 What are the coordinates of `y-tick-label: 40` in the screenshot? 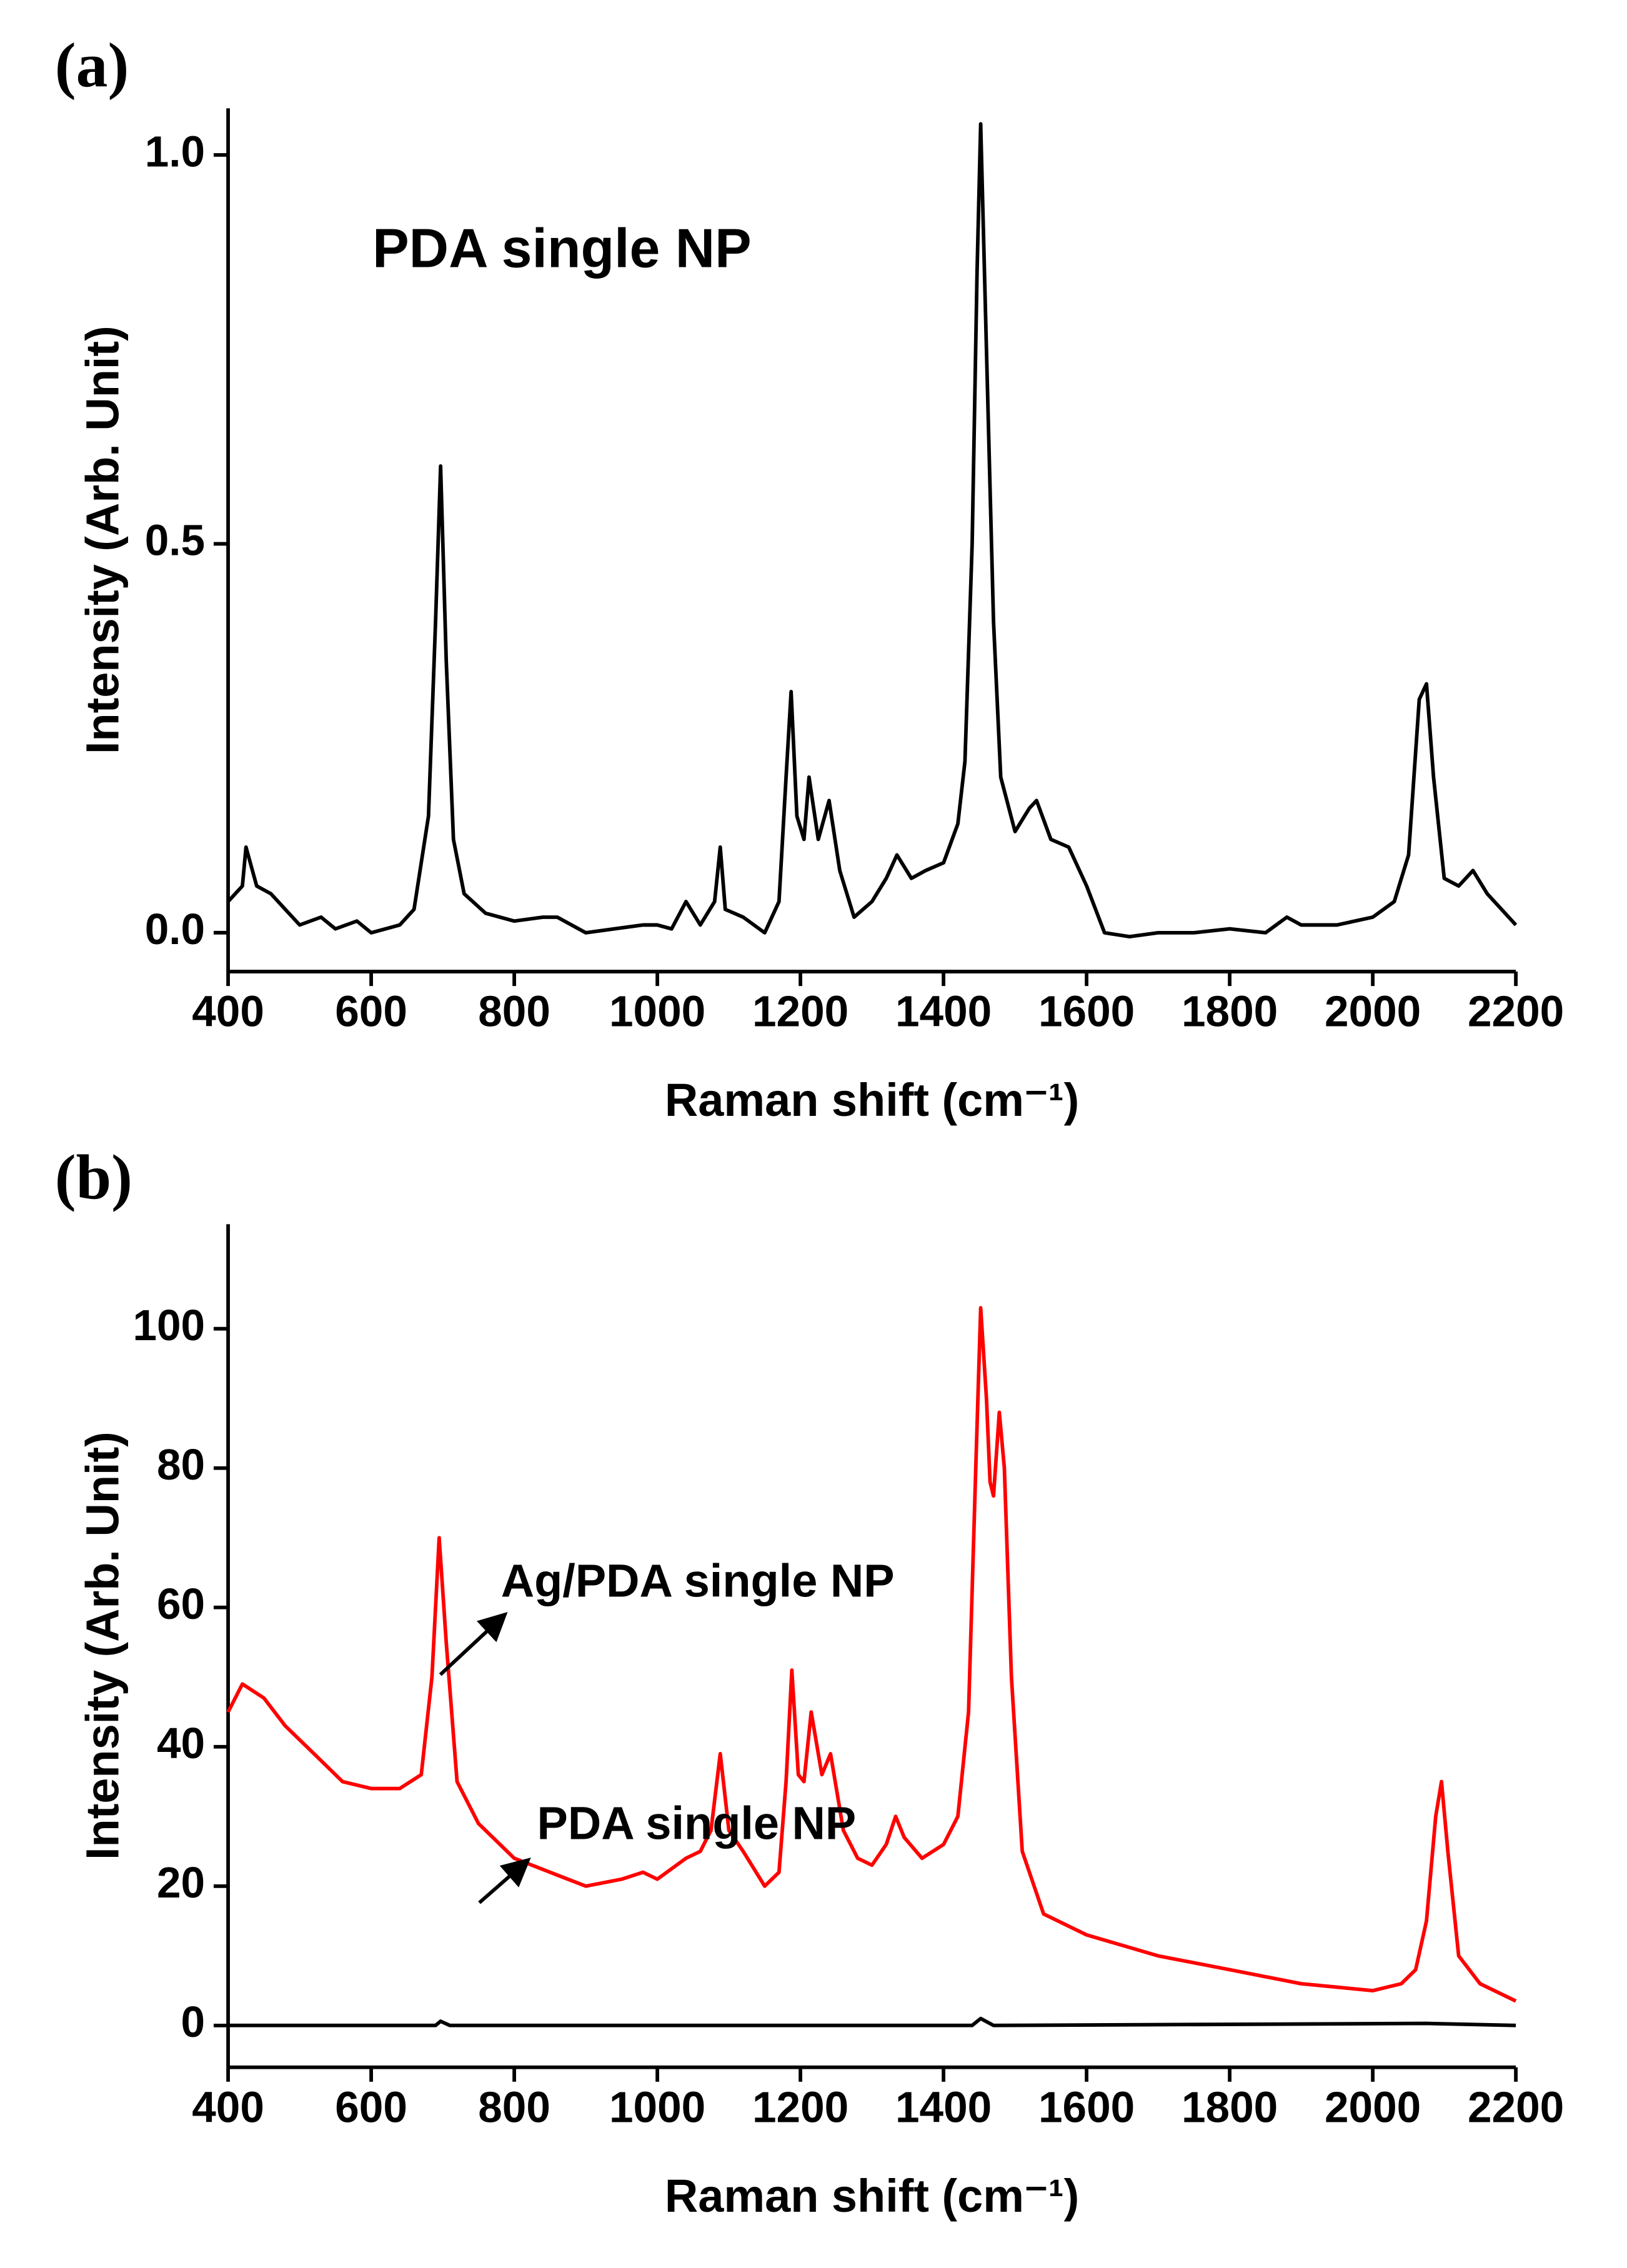 It's located at (181, 1743).